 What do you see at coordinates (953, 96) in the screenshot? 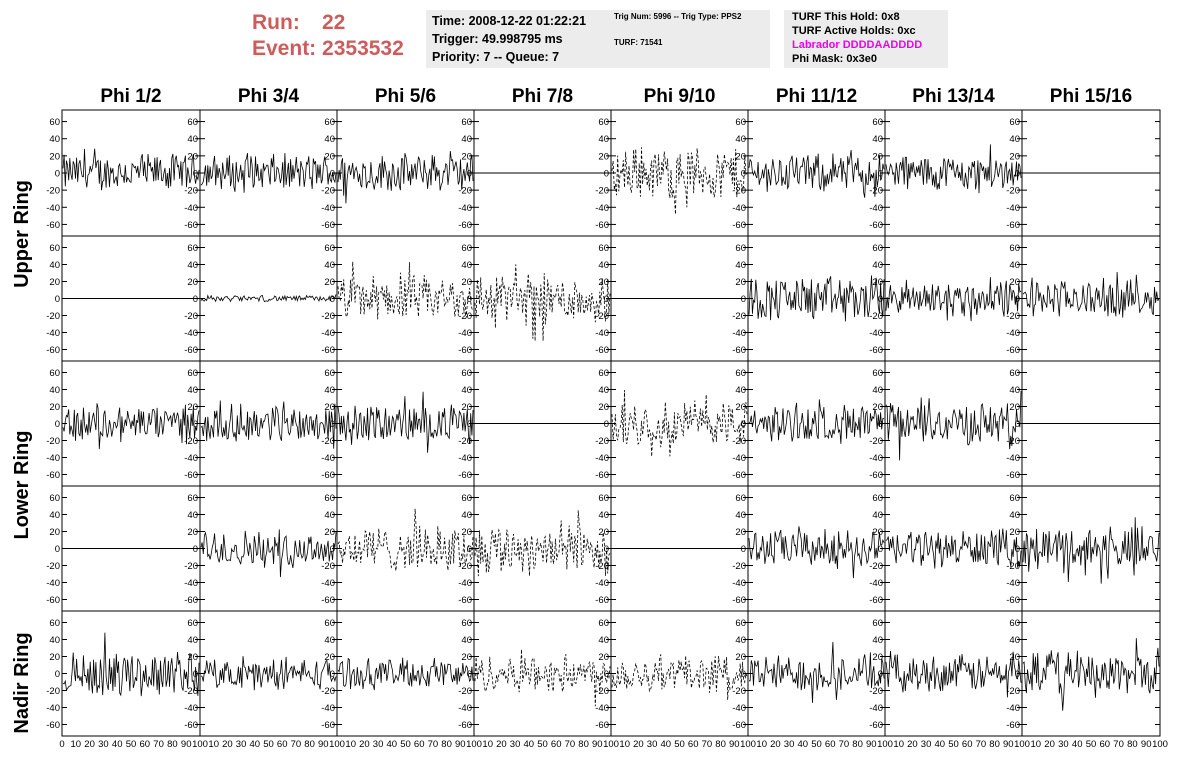
I see `column-header-phi-13-14: Phi 13/14` at bounding box center [953, 96].